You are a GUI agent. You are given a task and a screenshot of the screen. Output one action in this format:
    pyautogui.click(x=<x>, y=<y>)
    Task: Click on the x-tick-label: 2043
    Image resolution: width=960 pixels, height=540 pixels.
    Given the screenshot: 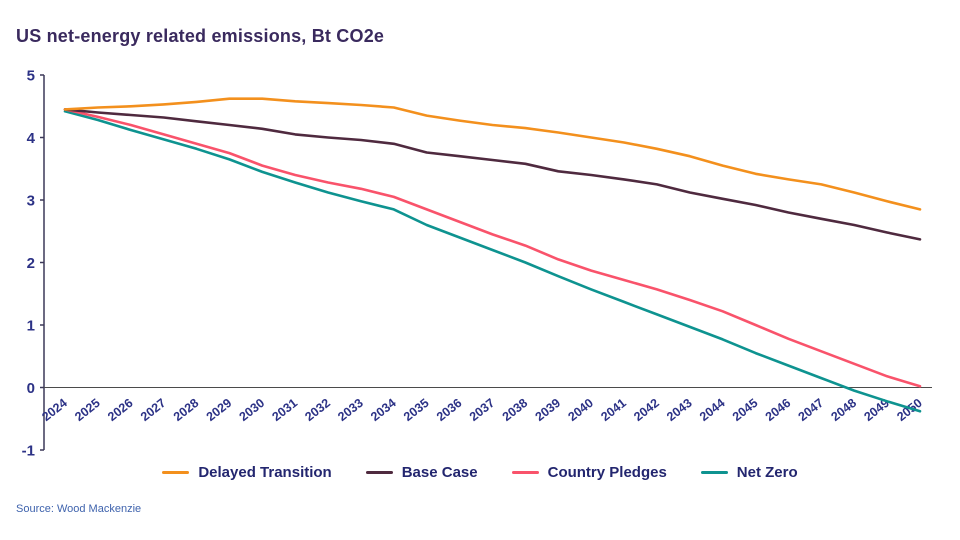 What is the action you would take?
    pyautogui.click(x=679, y=410)
    